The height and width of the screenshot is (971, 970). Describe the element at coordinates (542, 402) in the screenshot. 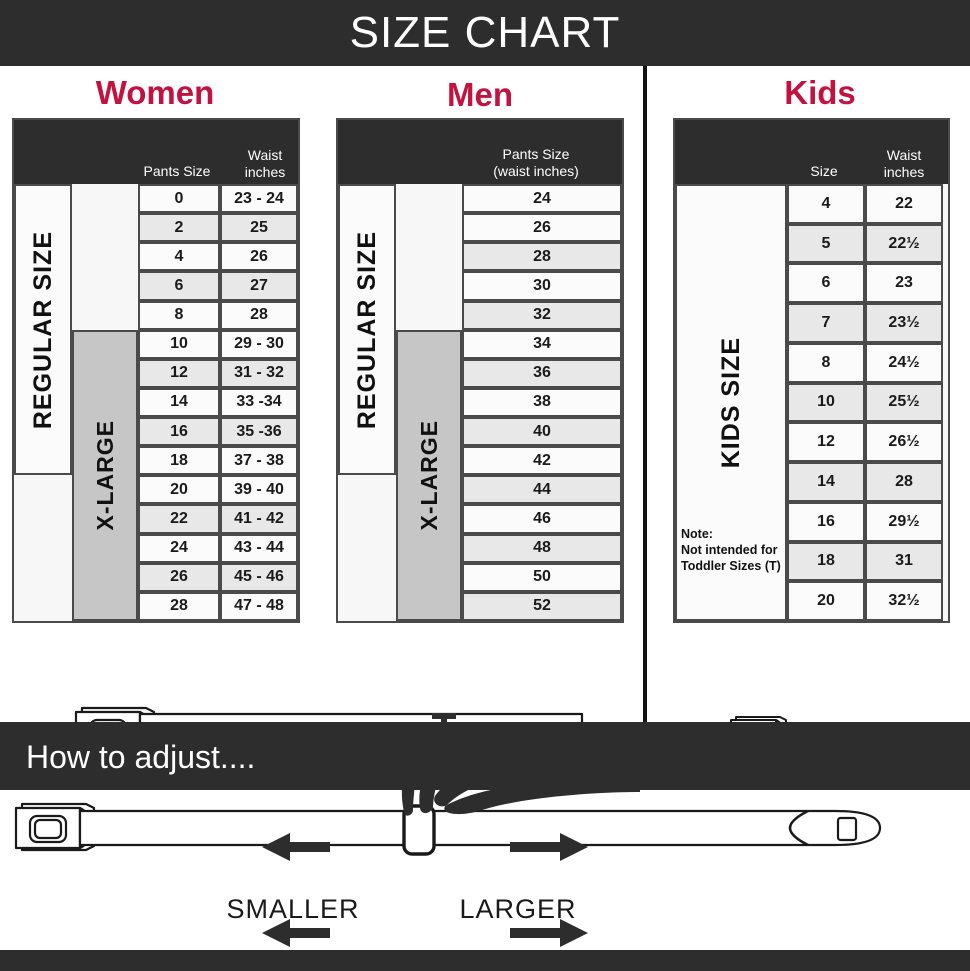

I see `men-cell-size: 38` at that location.